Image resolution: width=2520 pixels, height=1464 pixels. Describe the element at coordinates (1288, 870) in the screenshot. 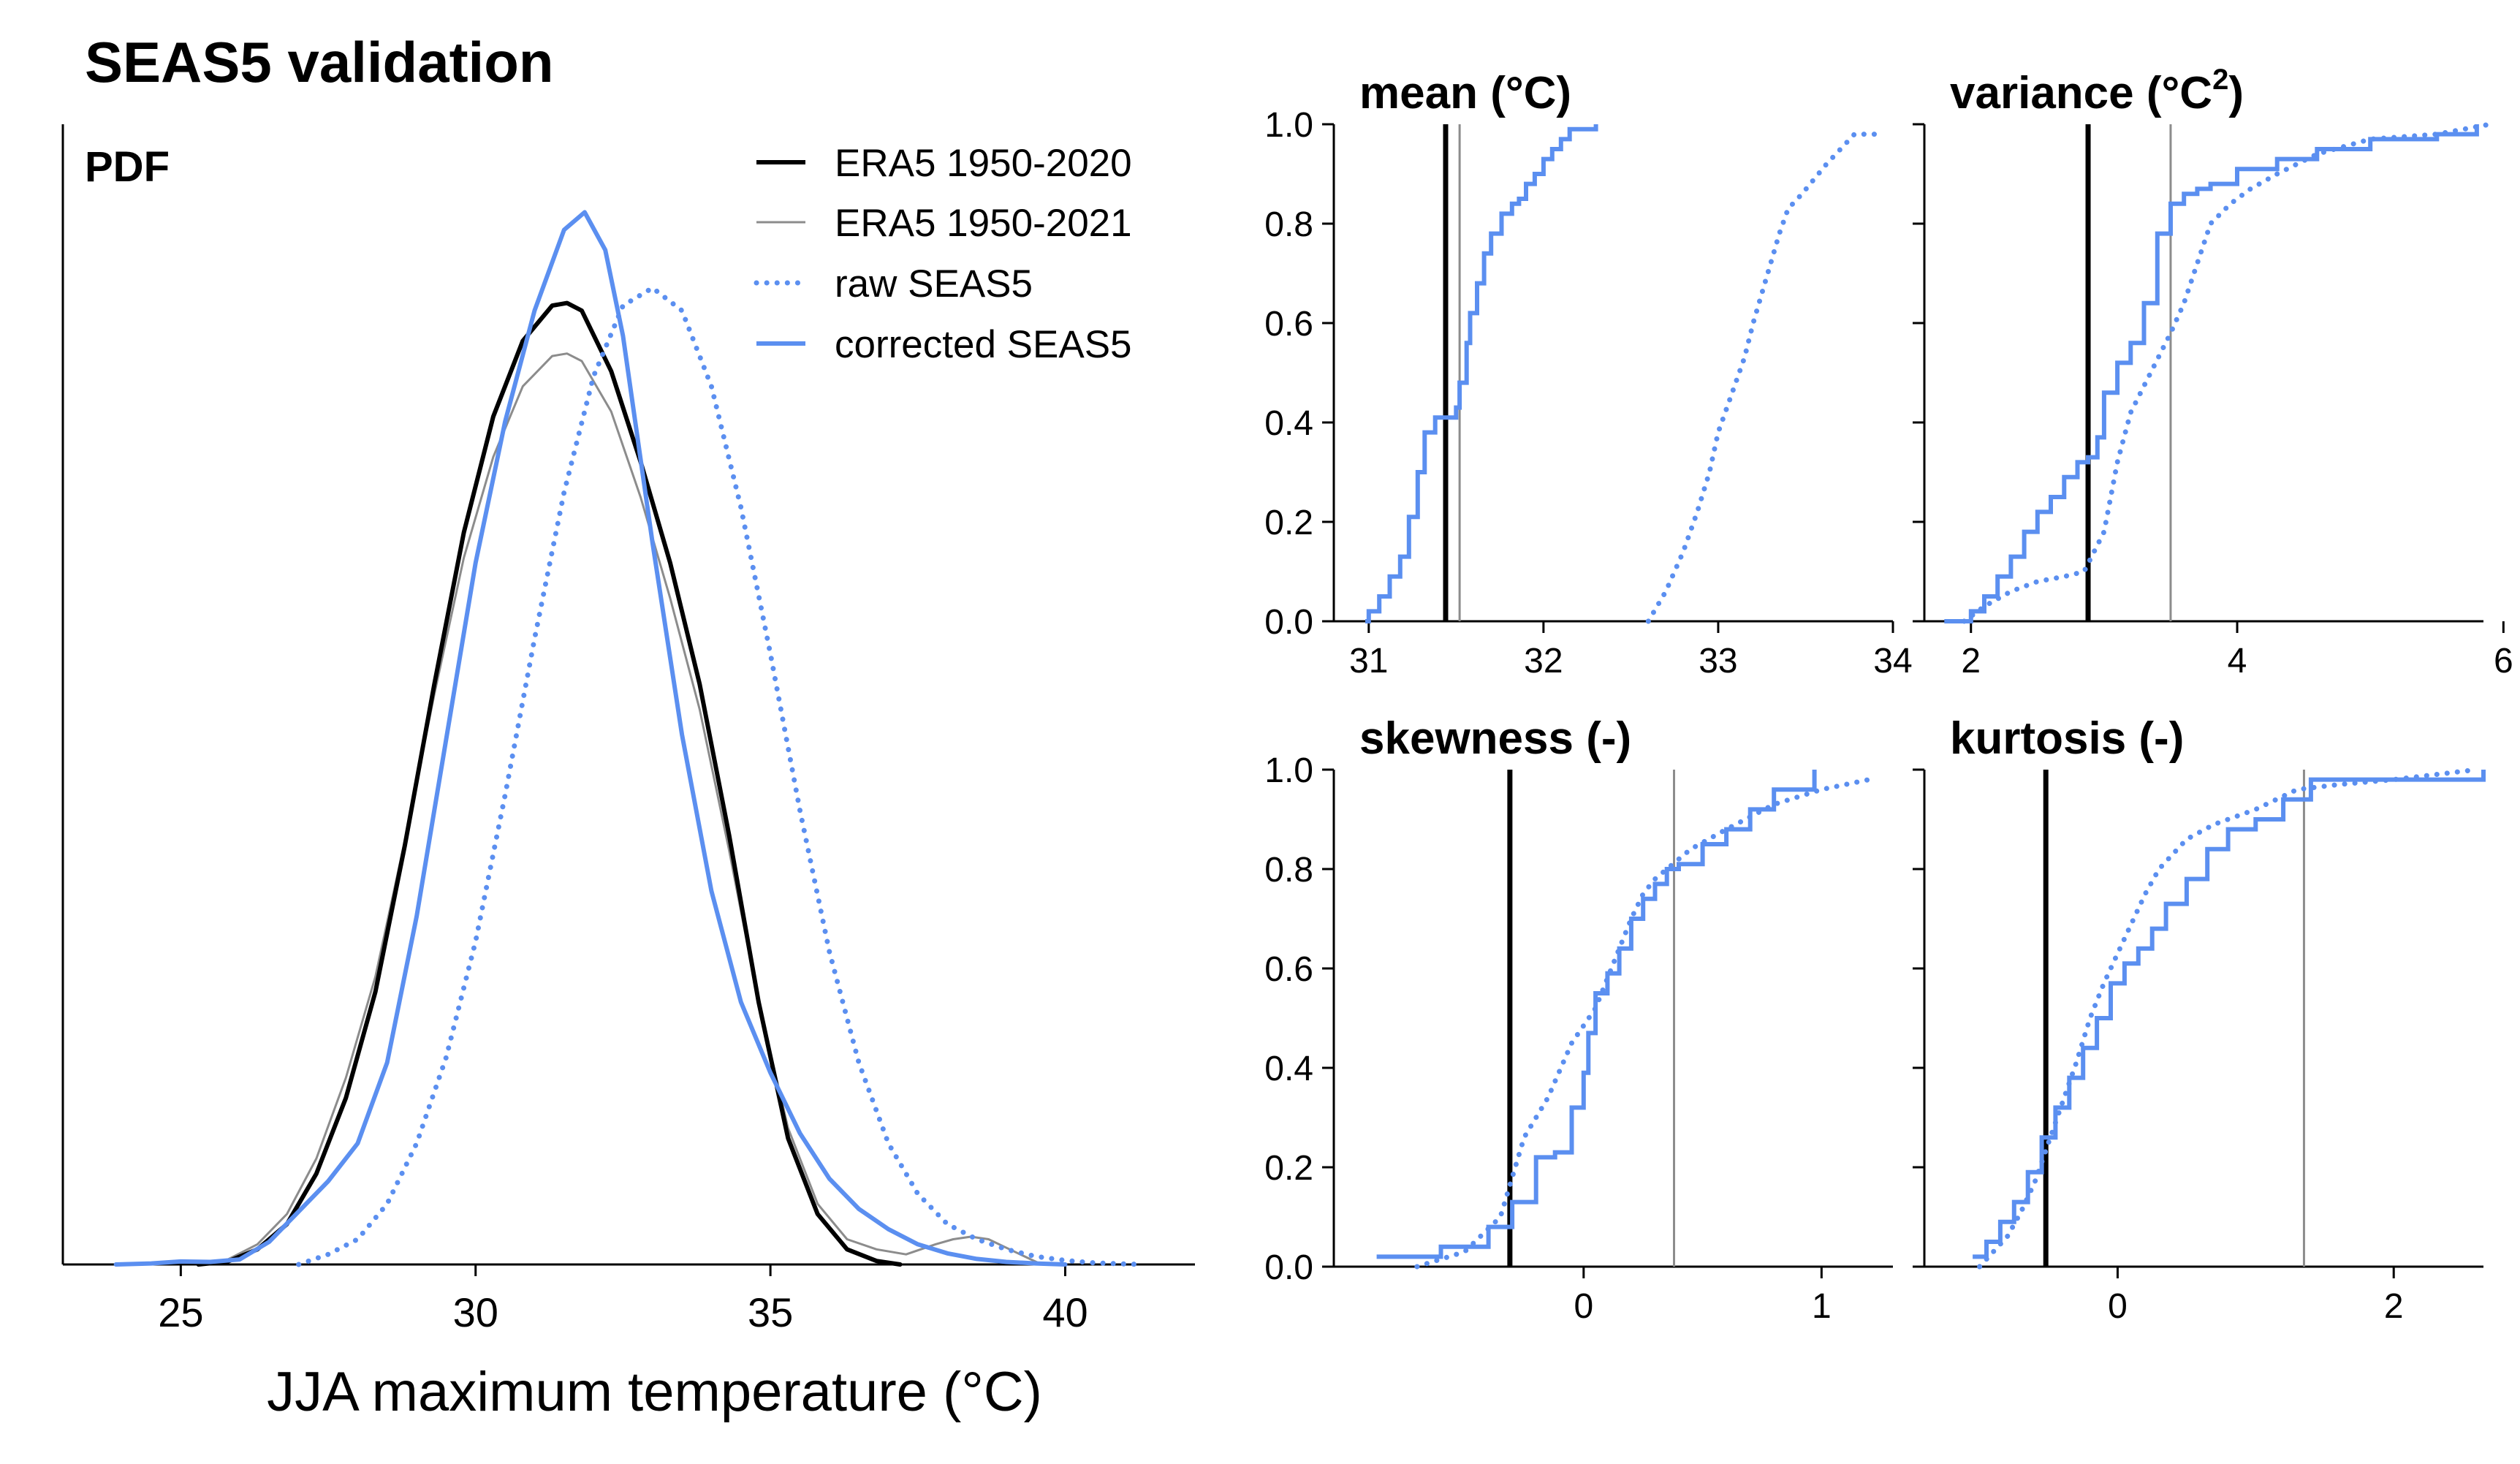

I see `skewness-y-tick-label: 0.8` at that location.